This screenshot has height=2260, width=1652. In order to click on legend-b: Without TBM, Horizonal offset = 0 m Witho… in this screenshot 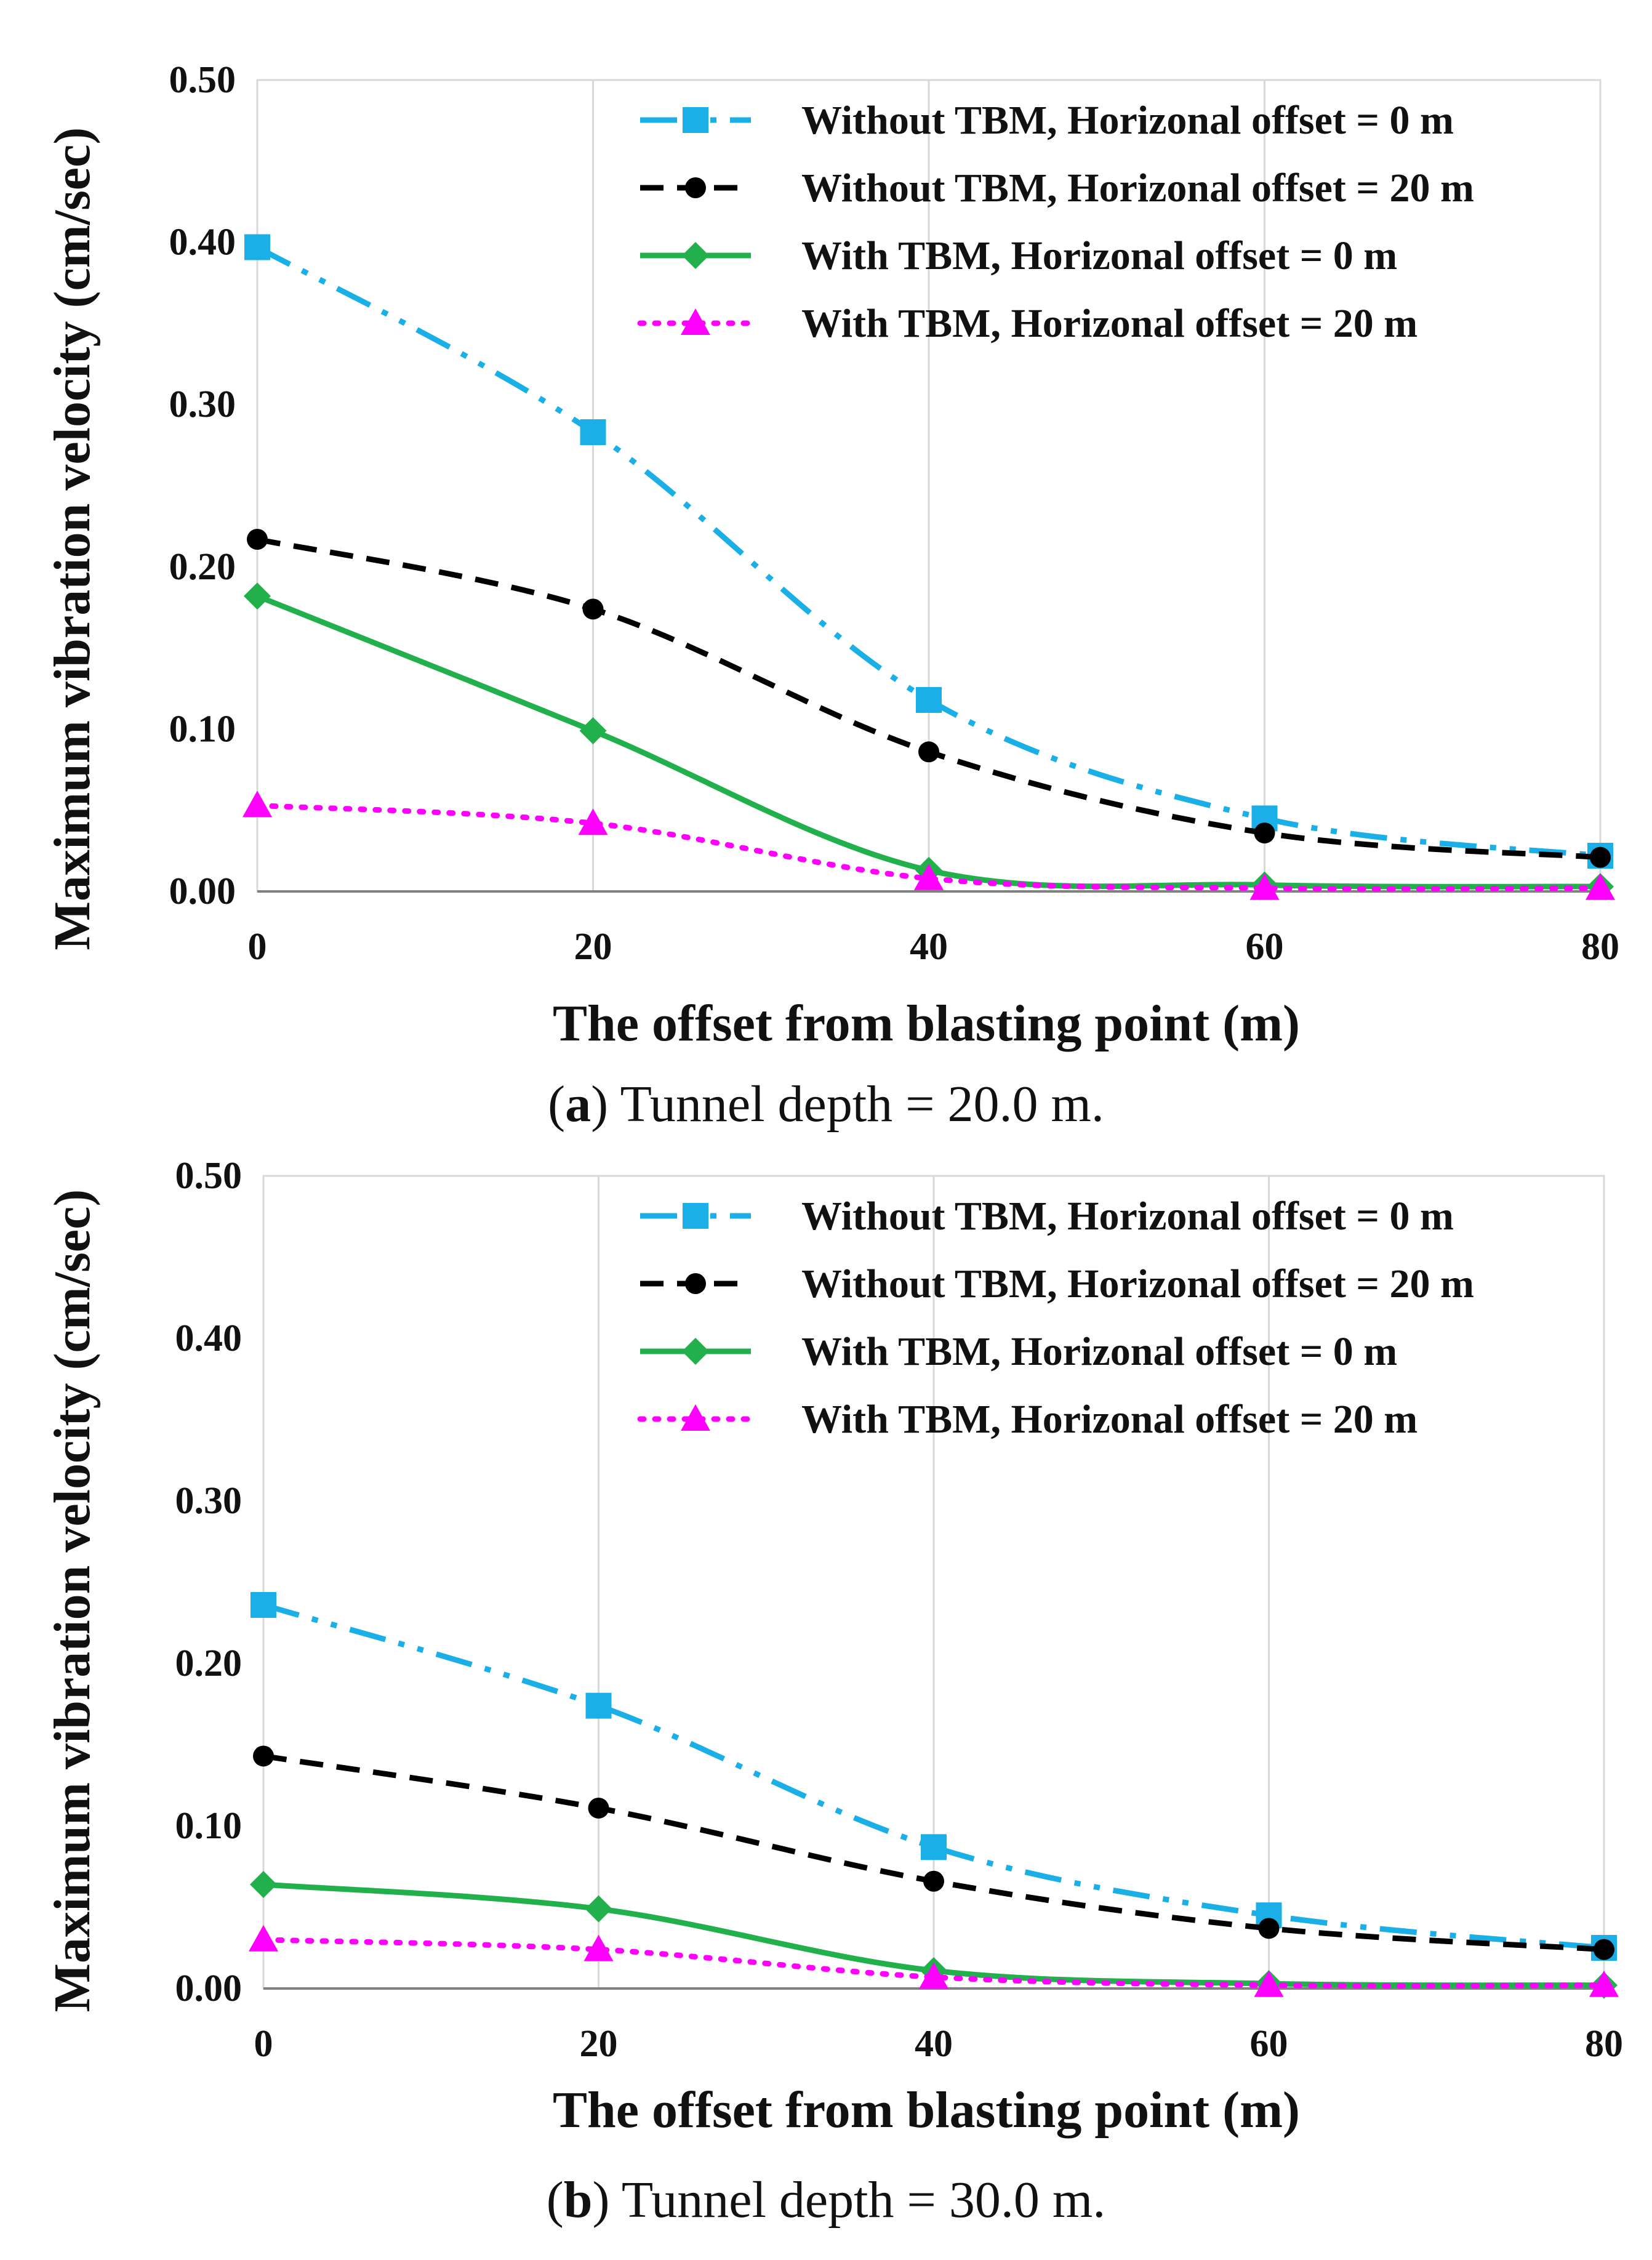, I will do `click(1055, 1318)`.